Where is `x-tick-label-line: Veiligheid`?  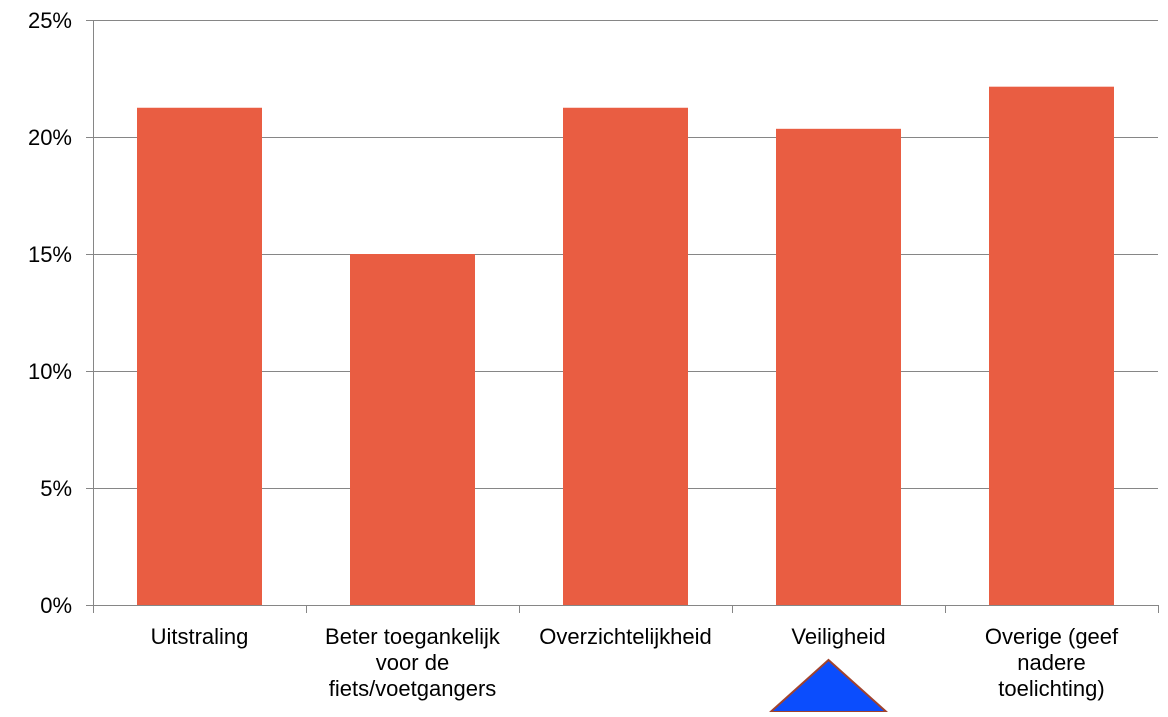 x-tick-label-line: Veiligheid is located at coordinates (838, 636).